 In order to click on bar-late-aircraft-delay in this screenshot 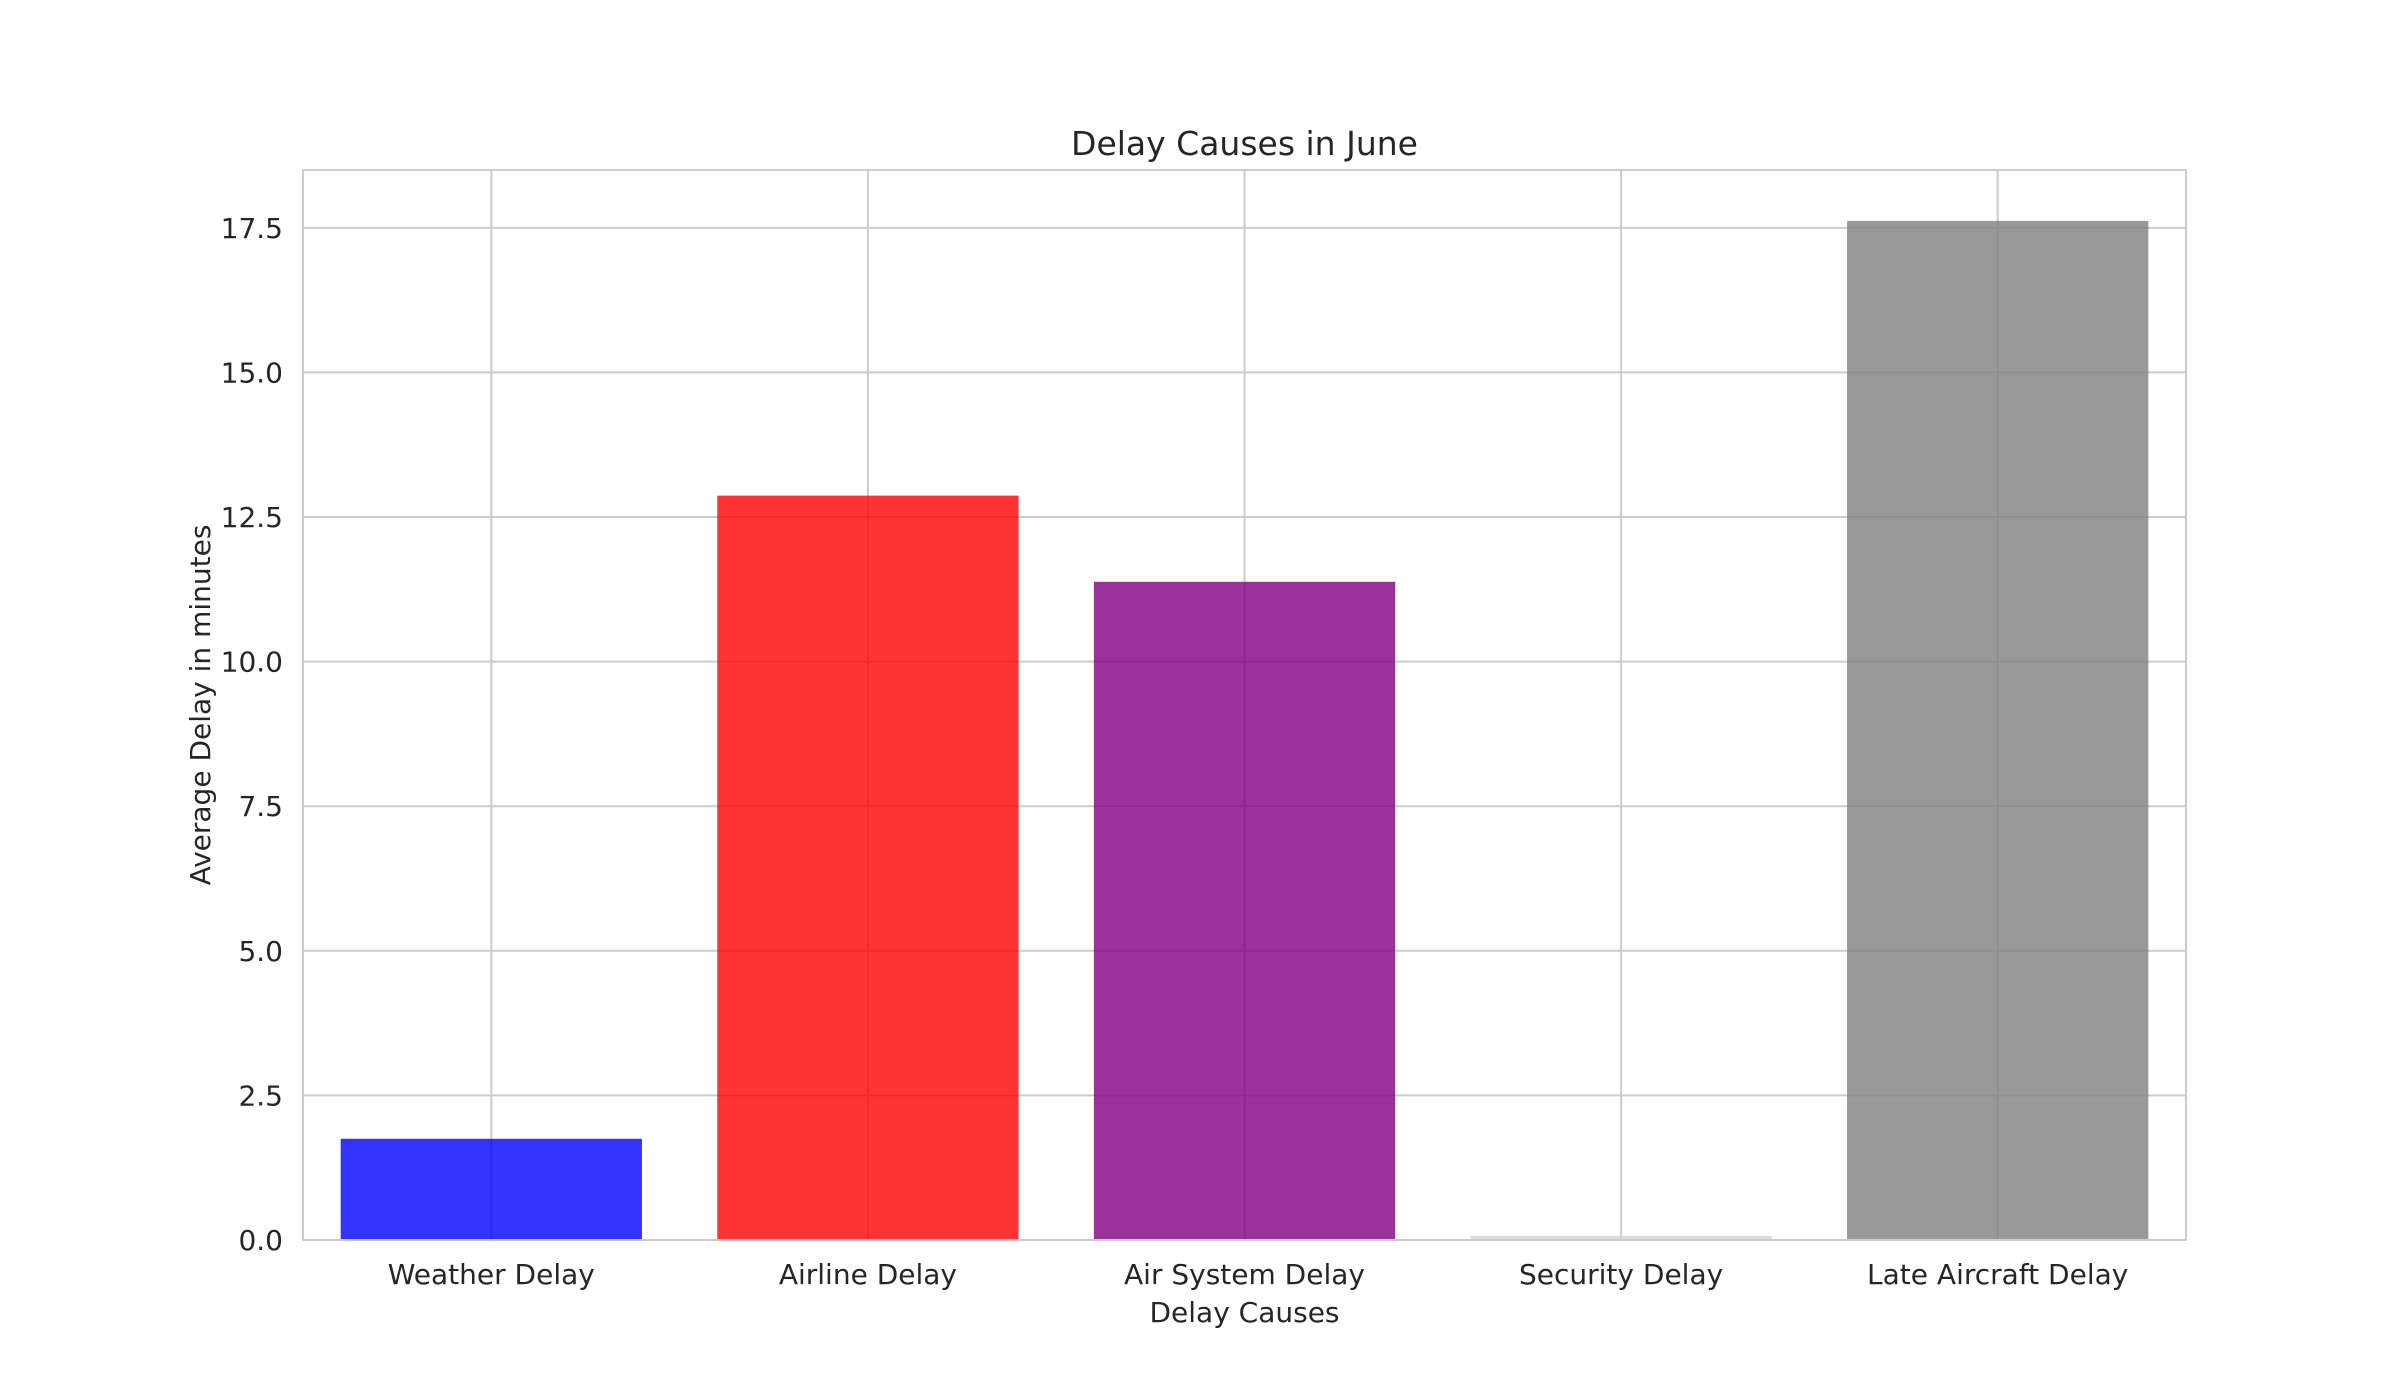, I will do `click(1998, 730)`.